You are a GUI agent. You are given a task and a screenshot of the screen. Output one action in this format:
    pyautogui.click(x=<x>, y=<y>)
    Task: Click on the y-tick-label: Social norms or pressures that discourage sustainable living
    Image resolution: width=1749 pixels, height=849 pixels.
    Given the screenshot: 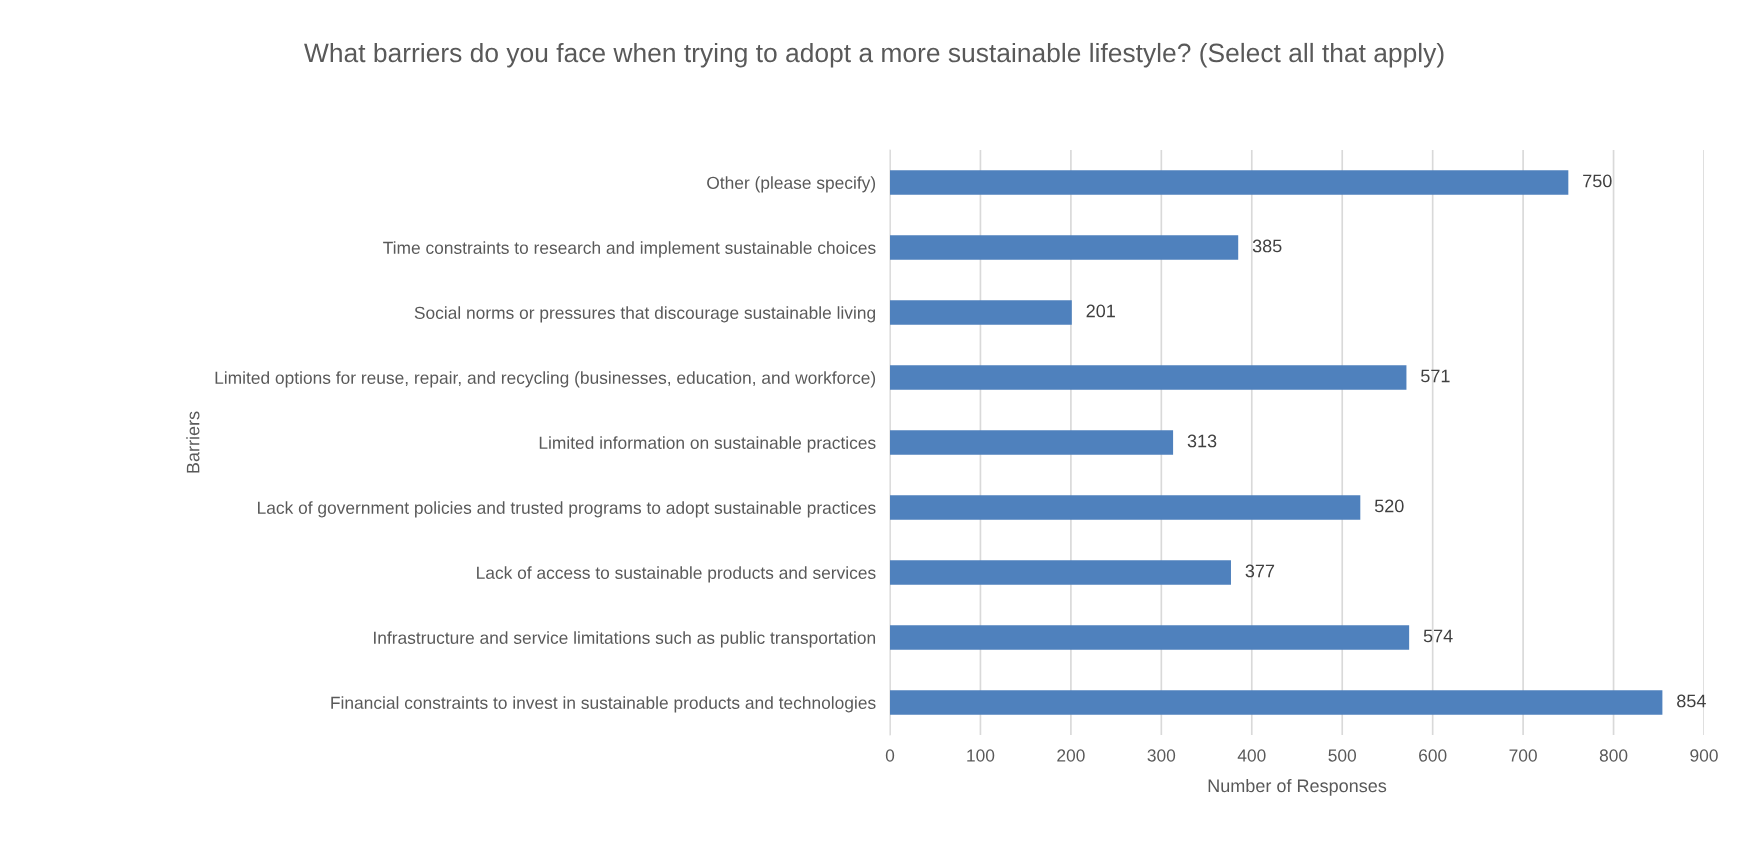 What is the action you would take?
    pyautogui.click(x=645, y=314)
    